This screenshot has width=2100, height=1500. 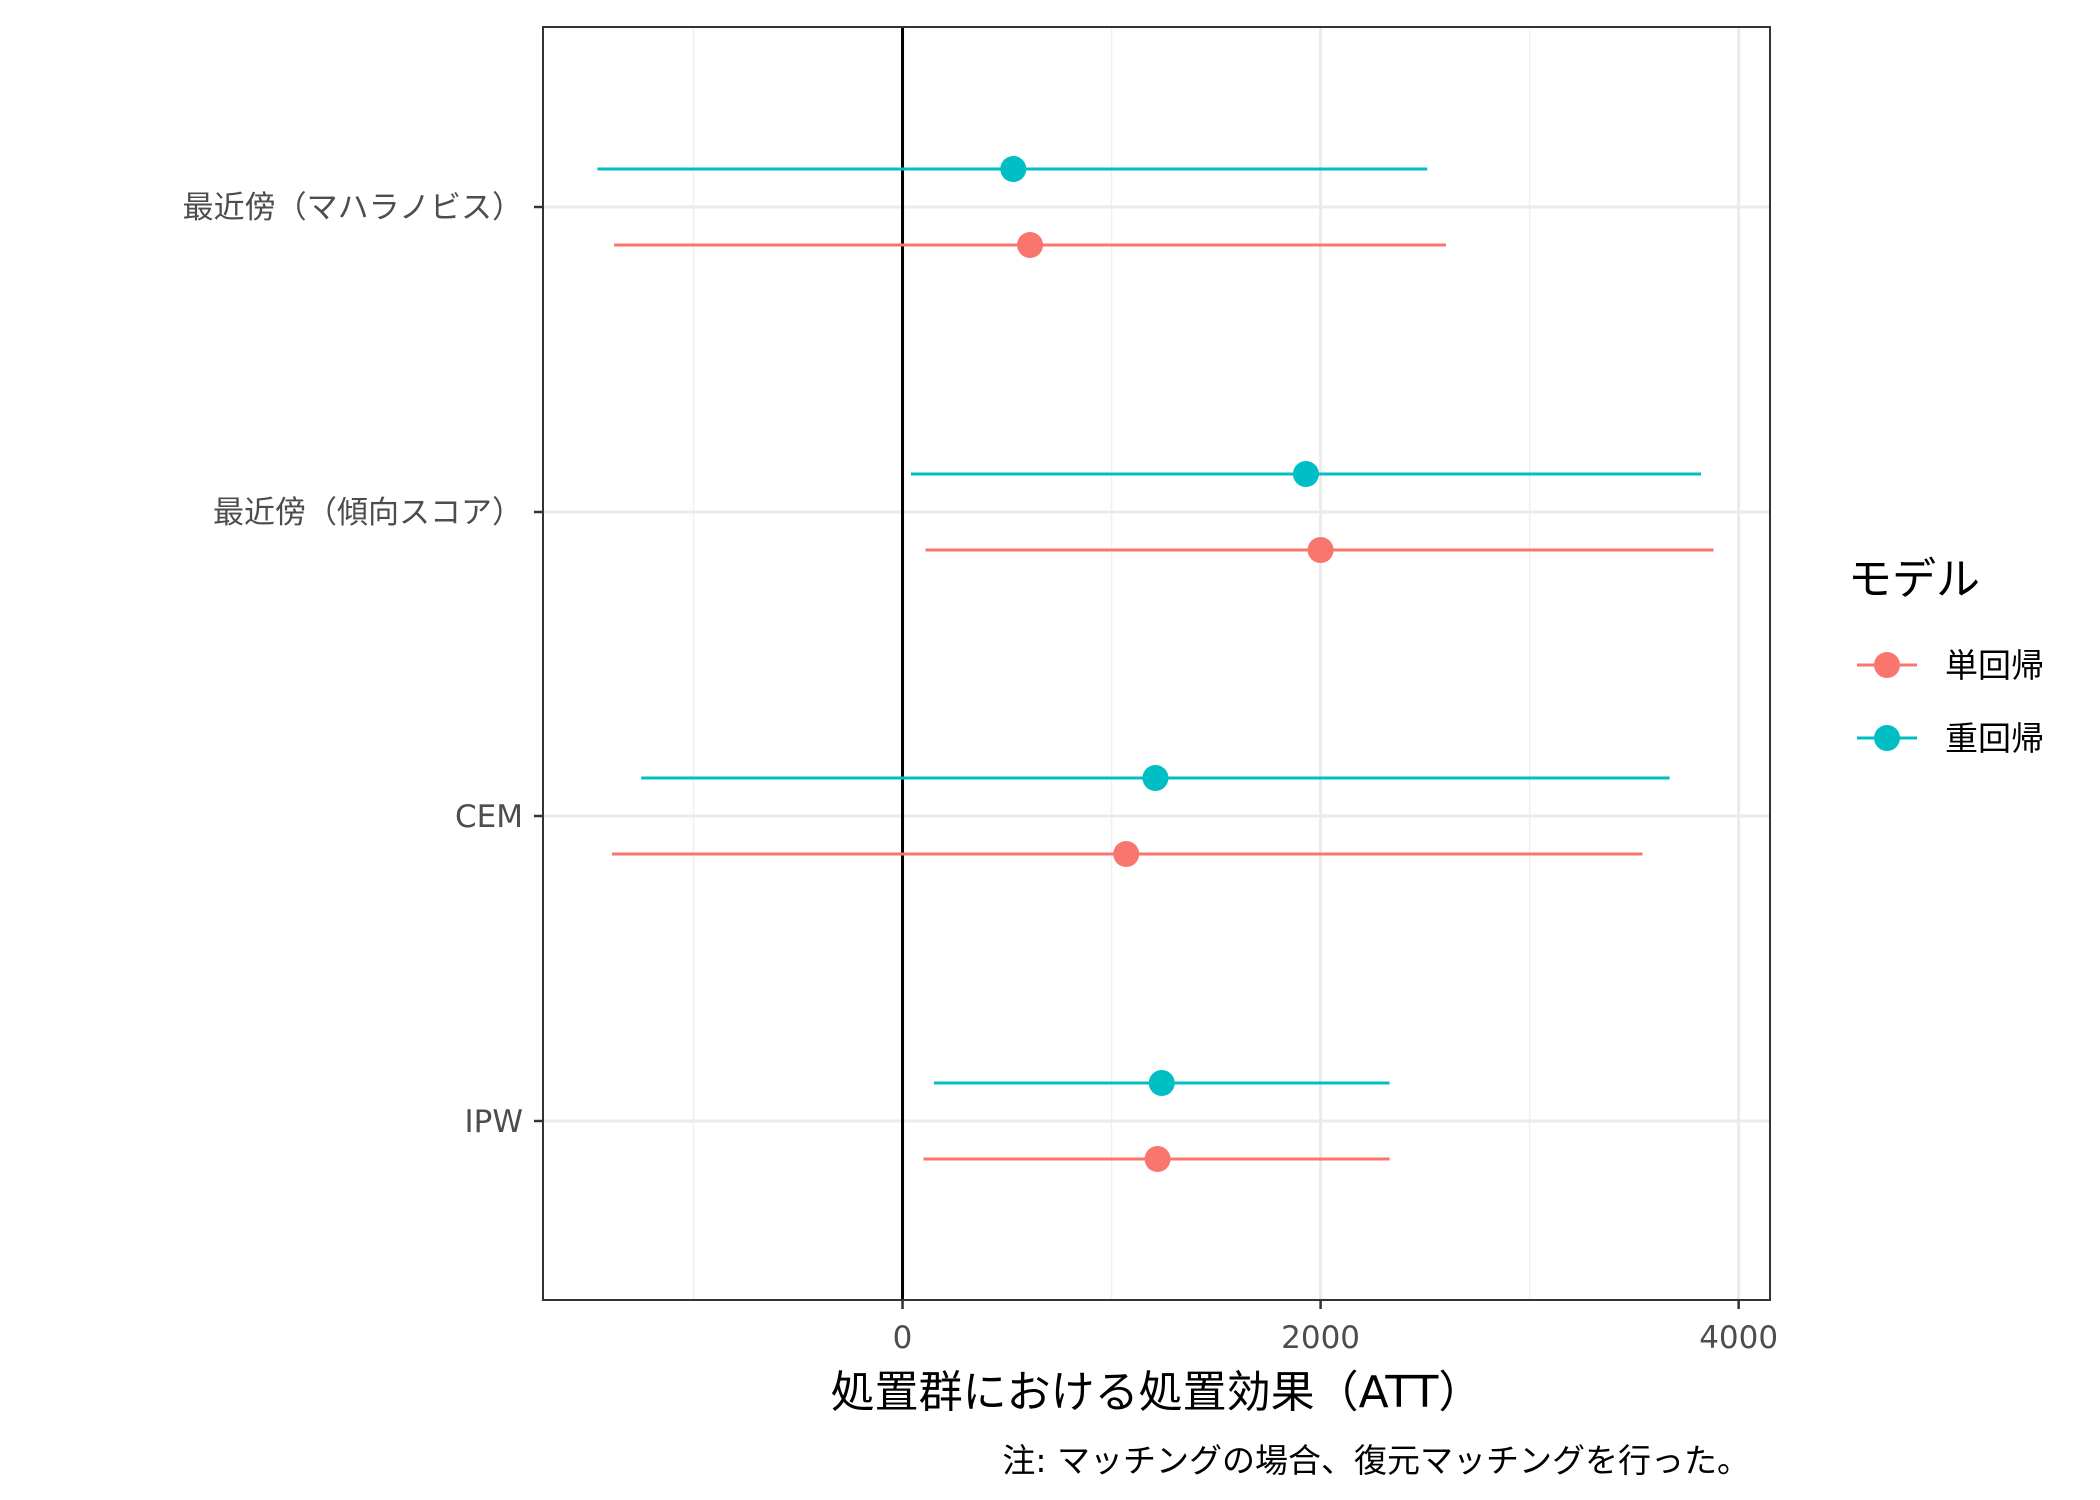 I want to click on caption-note: 注: マッチングの場合、復元マッチングを行った。, so click(x=1376, y=1460).